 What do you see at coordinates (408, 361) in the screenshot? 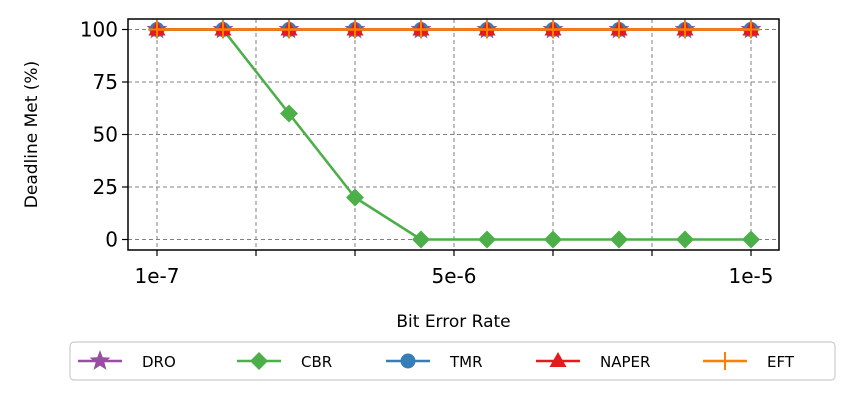
I see `legend-marker-tmr` at bounding box center [408, 361].